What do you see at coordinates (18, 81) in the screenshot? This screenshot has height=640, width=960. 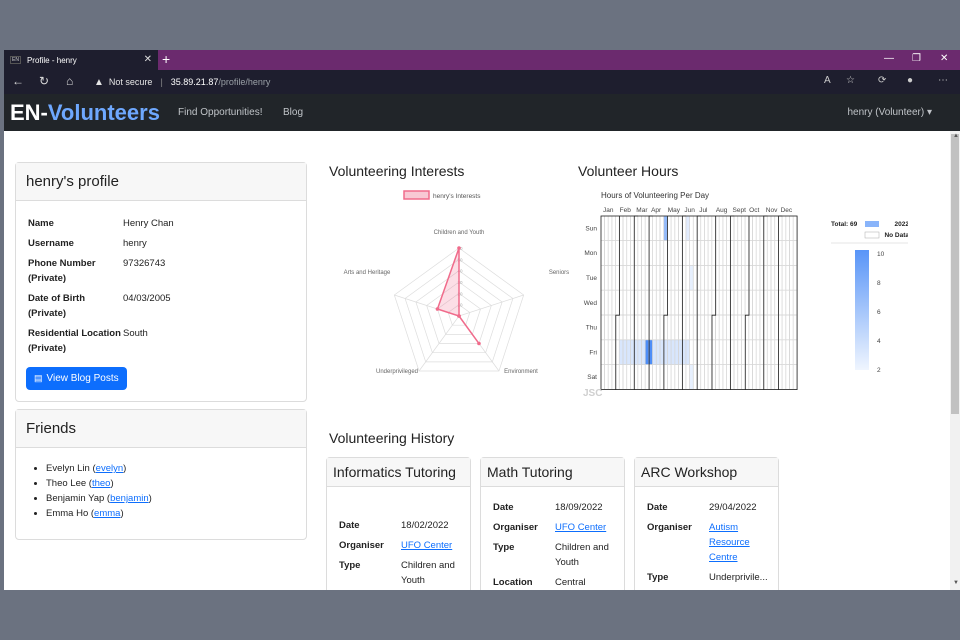 I see `back-icon: ←` at bounding box center [18, 81].